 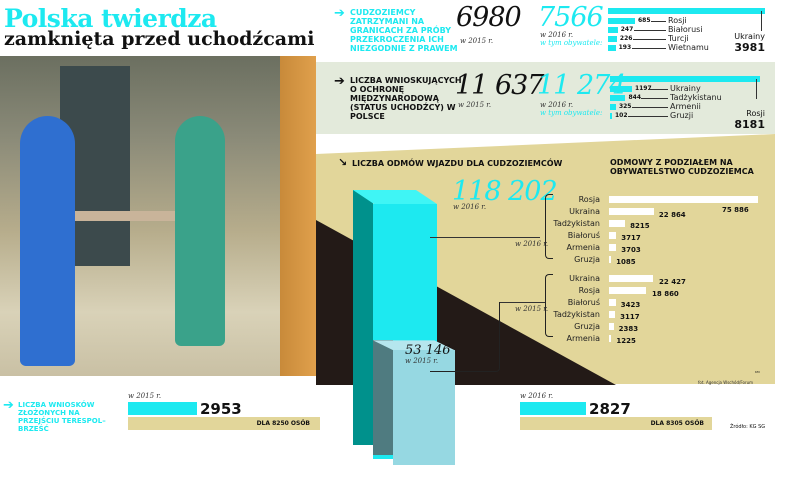 I want to click on country-label: Białoruś, so click(x=583, y=302).